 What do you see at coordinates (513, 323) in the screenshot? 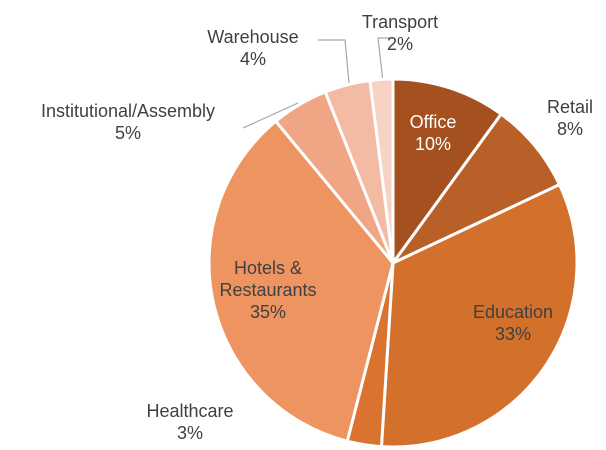
I see `data-label: Education 33%` at bounding box center [513, 323].